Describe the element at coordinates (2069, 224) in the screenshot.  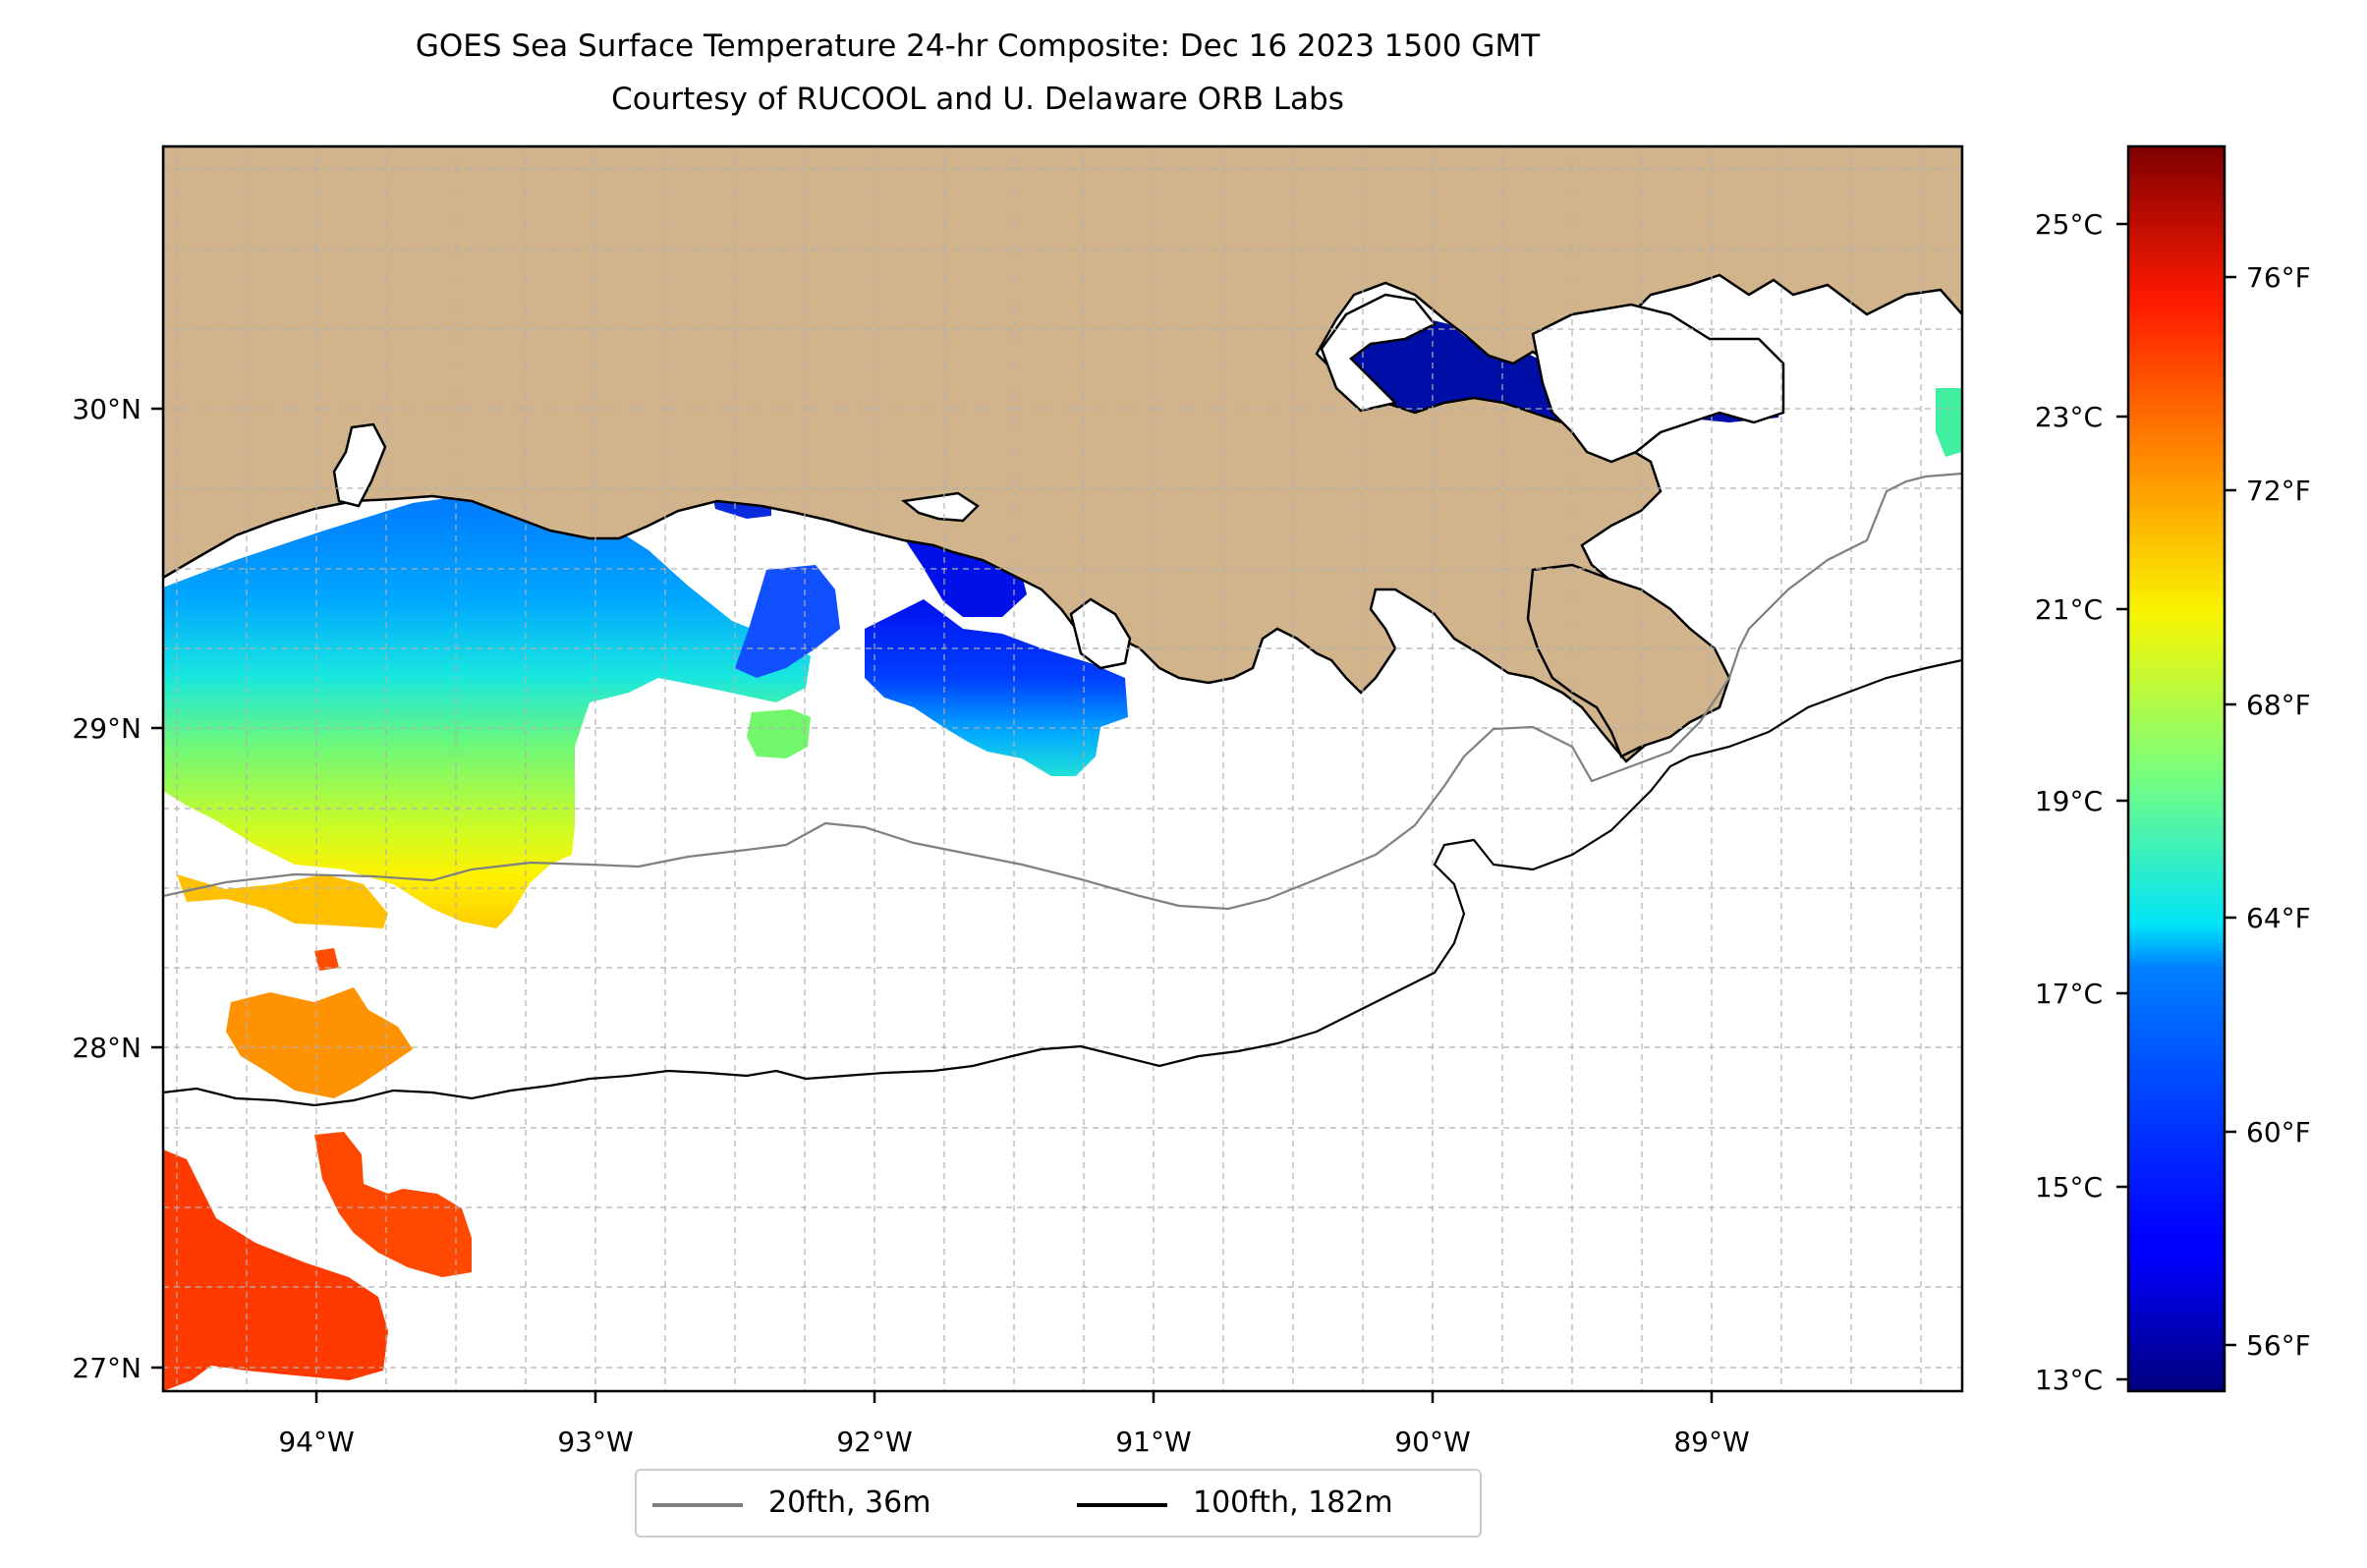
I see `celsius-tick-label: 25°C` at that location.